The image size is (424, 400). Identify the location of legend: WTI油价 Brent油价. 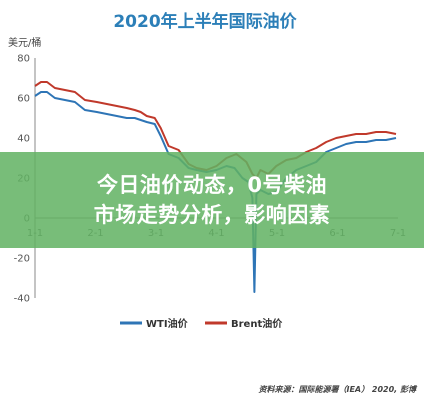
(201, 323).